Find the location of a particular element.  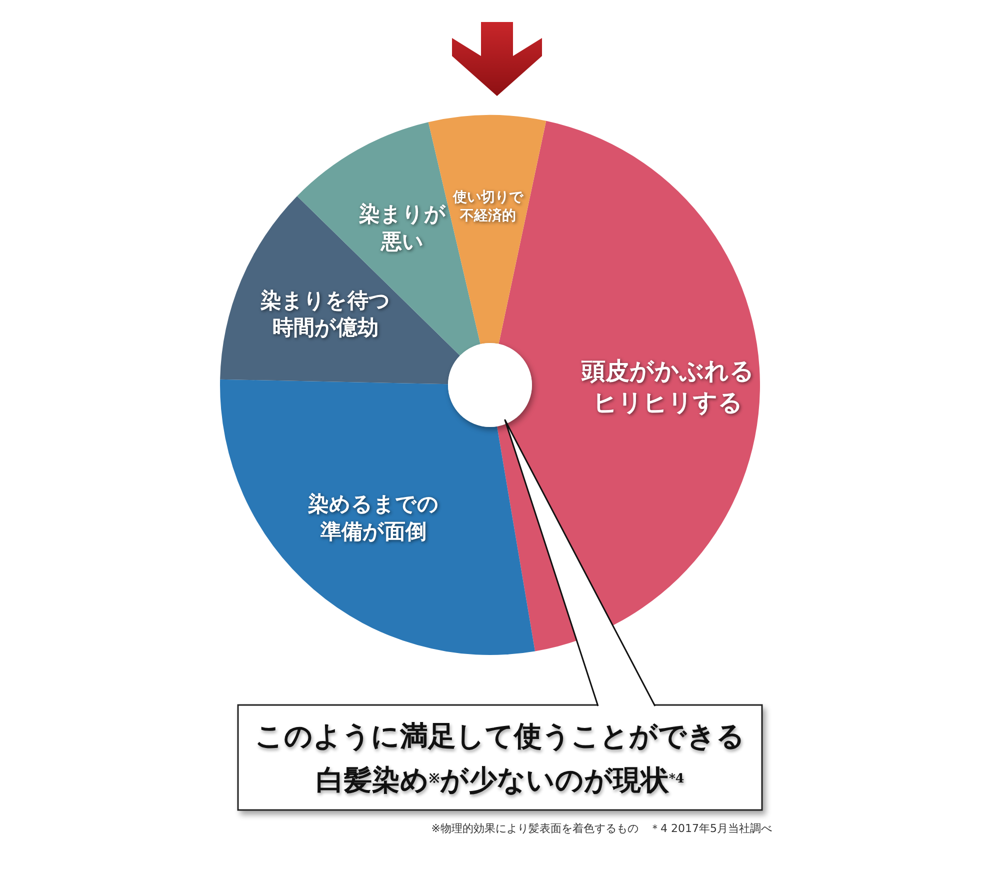

slice-label: 染めるまでの準備が面倒 is located at coordinates (373, 518).